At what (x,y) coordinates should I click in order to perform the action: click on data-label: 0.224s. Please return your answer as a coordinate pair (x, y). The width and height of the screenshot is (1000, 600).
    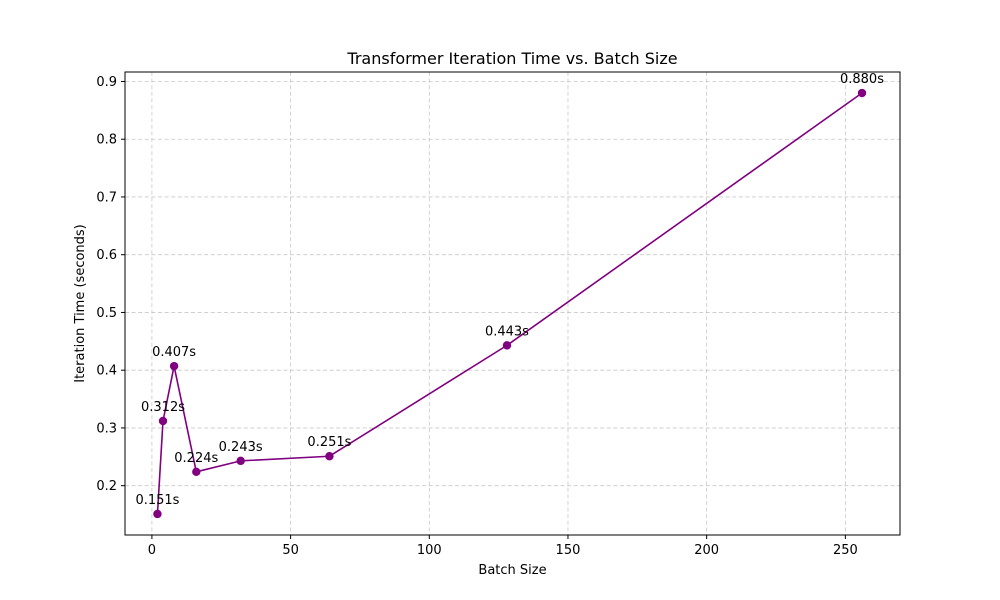
    Looking at the image, I should click on (196, 458).